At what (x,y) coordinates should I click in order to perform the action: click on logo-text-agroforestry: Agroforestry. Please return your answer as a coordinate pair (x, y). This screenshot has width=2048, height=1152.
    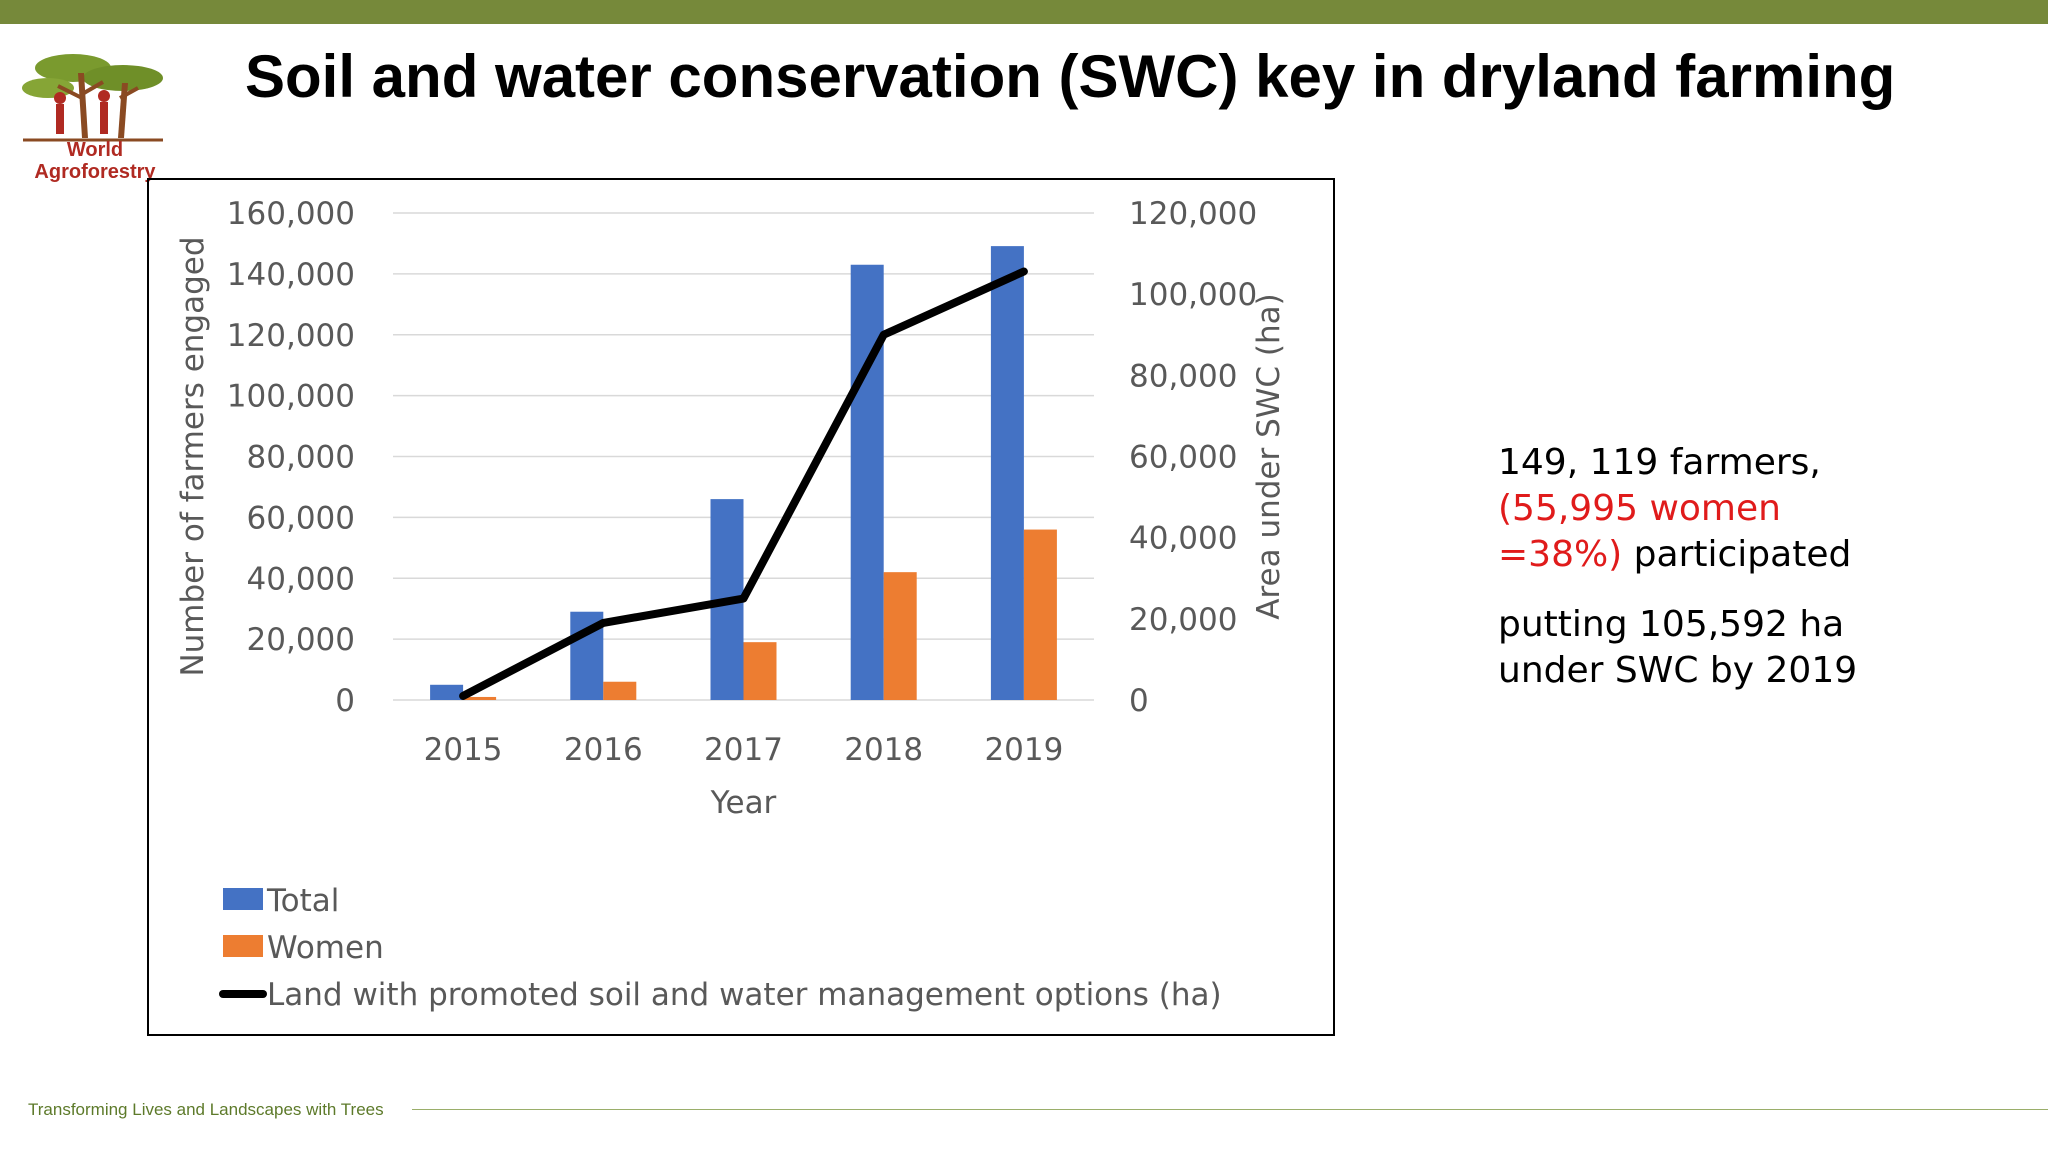
    Looking at the image, I should click on (95, 172).